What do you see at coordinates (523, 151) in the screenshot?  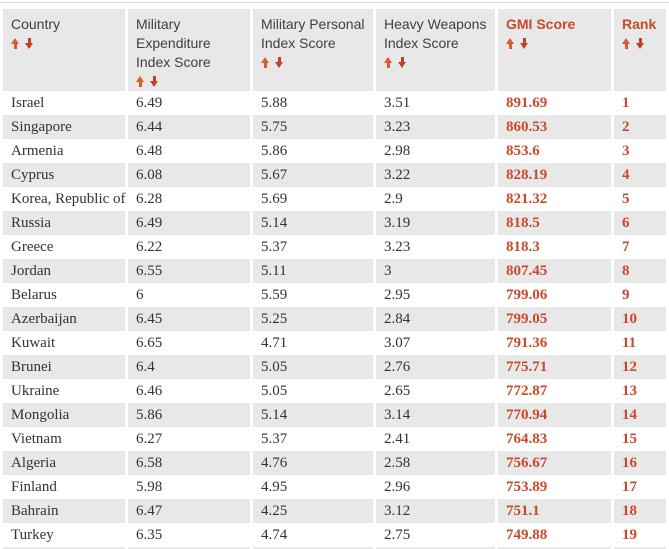 I see `gmi-score-cell: 853.6` at bounding box center [523, 151].